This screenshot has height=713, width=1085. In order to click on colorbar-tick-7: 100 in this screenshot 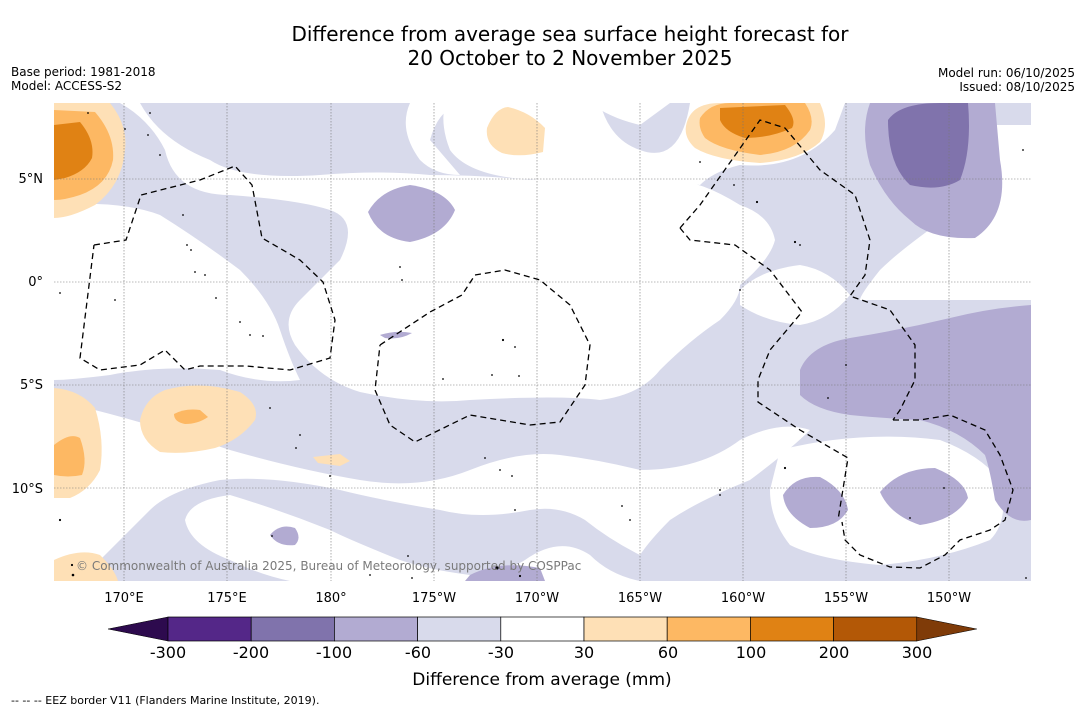, I will do `click(751, 652)`.